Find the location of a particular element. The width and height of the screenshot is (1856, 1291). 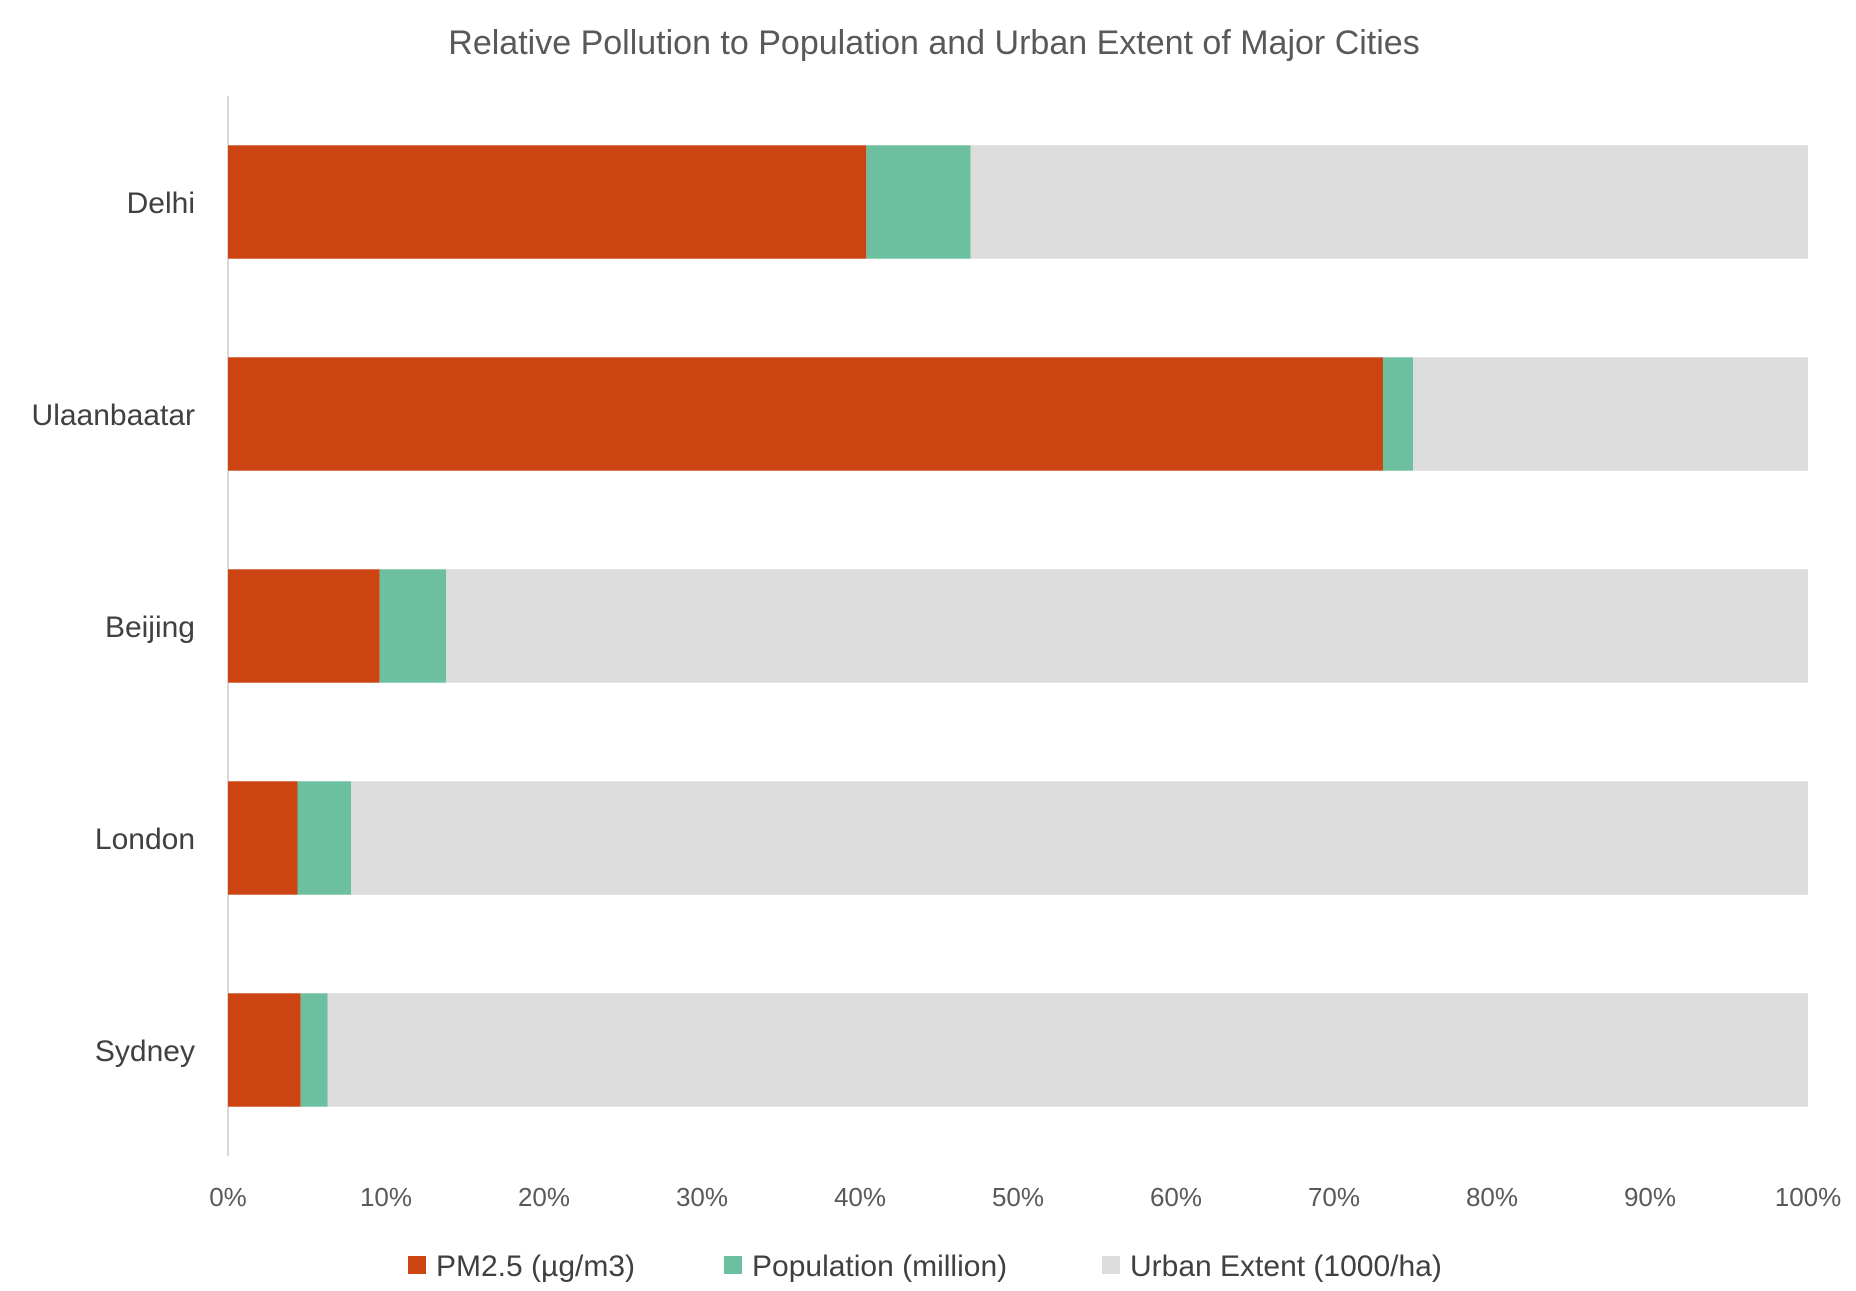

x-tick-label: 70% is located at coordinates (1334, 1197).